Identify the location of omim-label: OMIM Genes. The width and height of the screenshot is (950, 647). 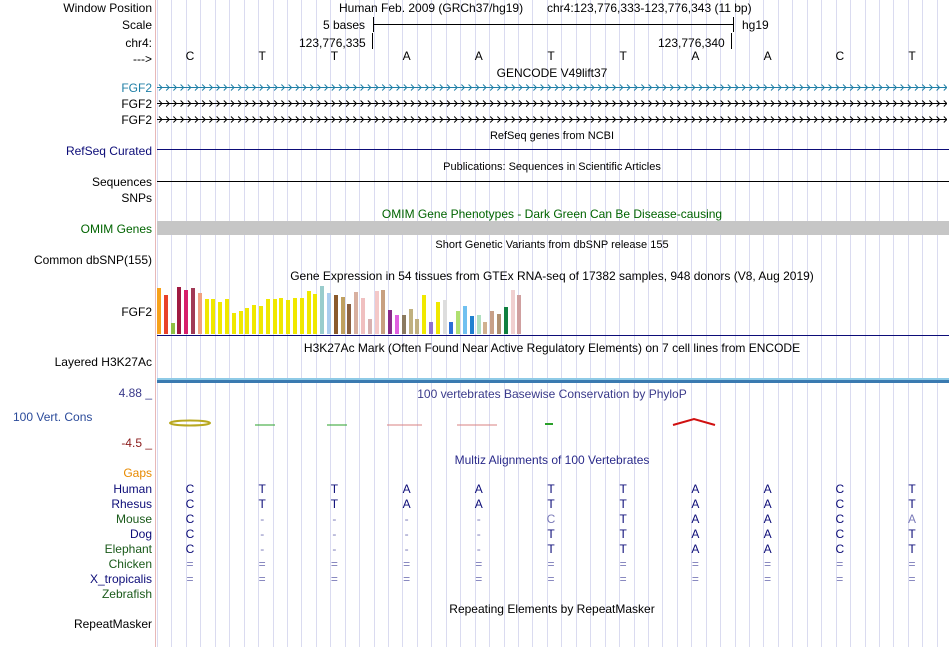
(116, 229).